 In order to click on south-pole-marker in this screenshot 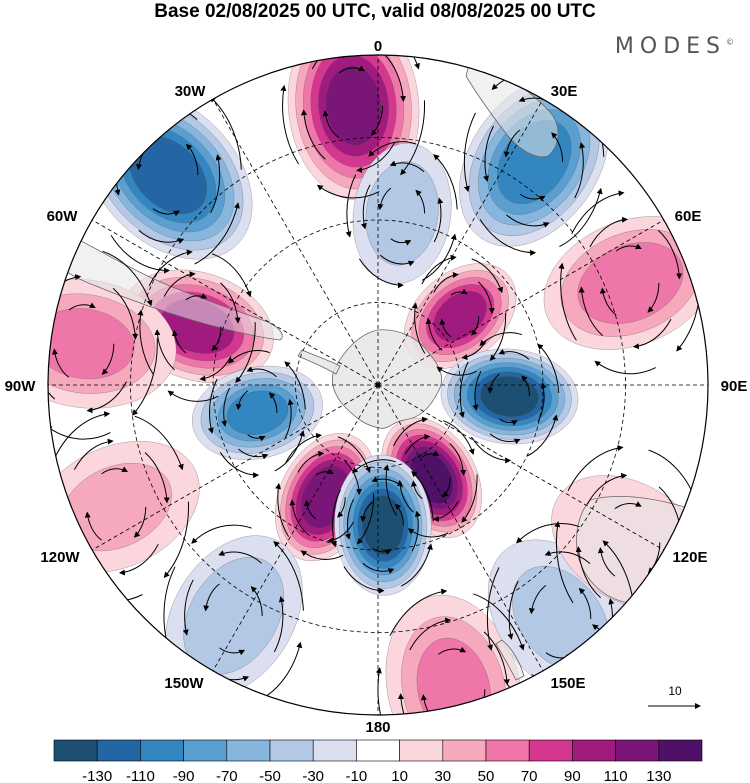, I will do `click(378, 385)`.